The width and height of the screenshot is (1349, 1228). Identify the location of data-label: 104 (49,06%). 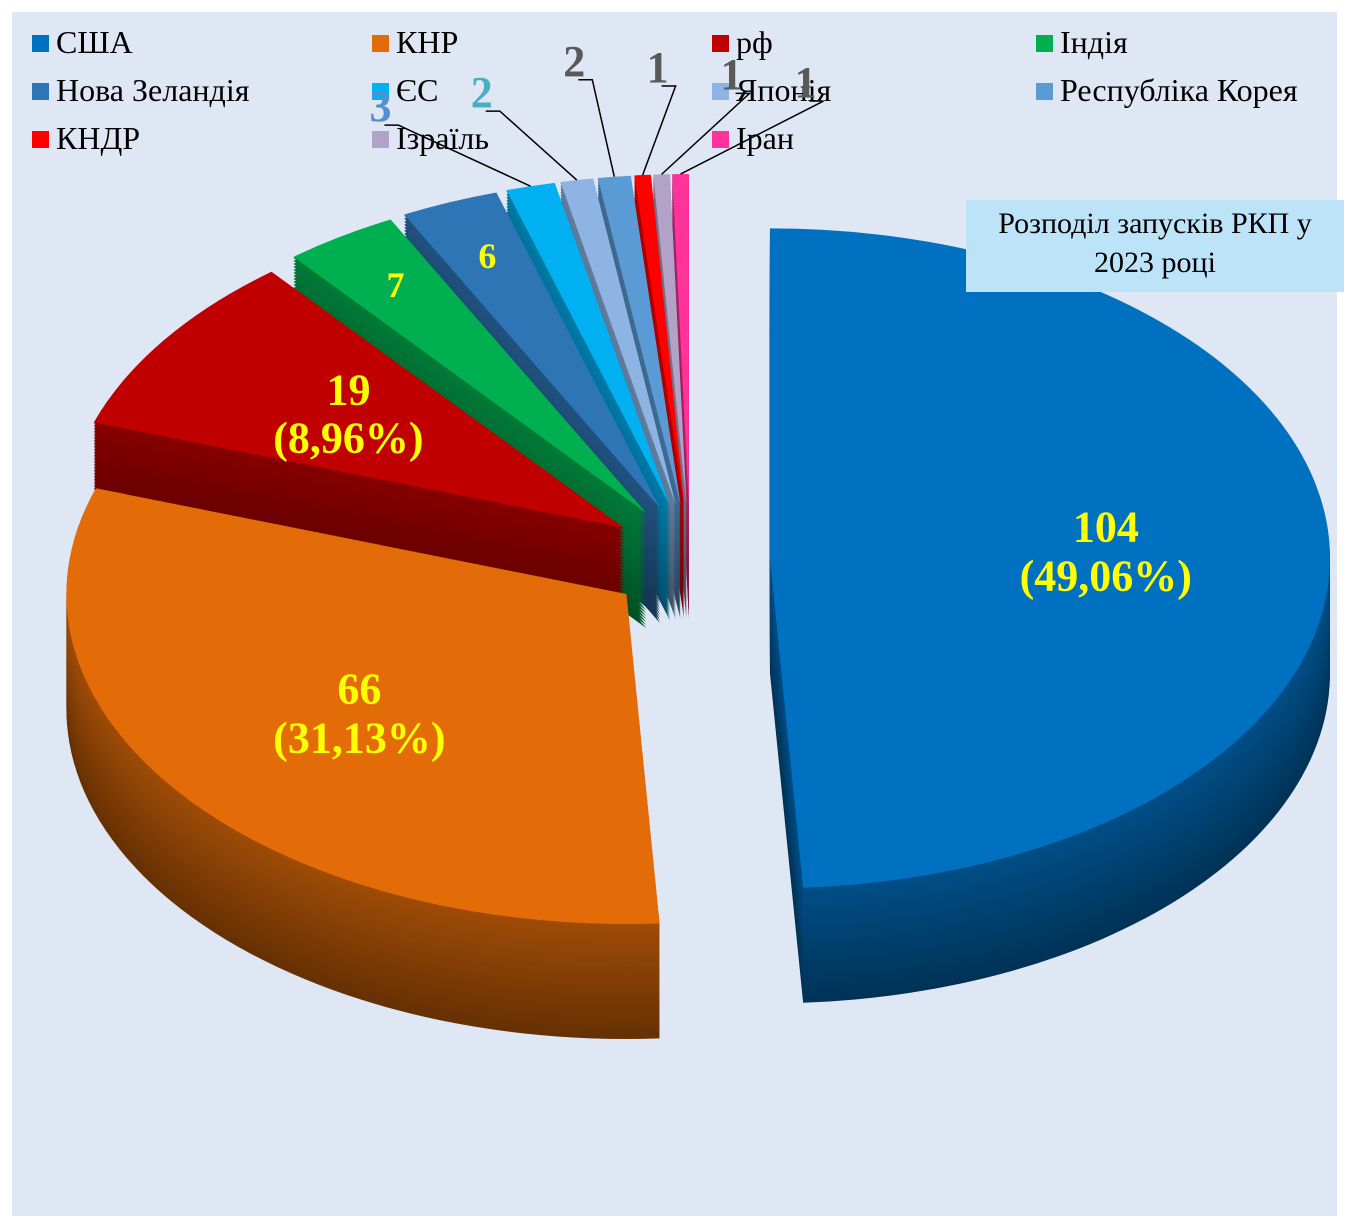
(1105, 552).